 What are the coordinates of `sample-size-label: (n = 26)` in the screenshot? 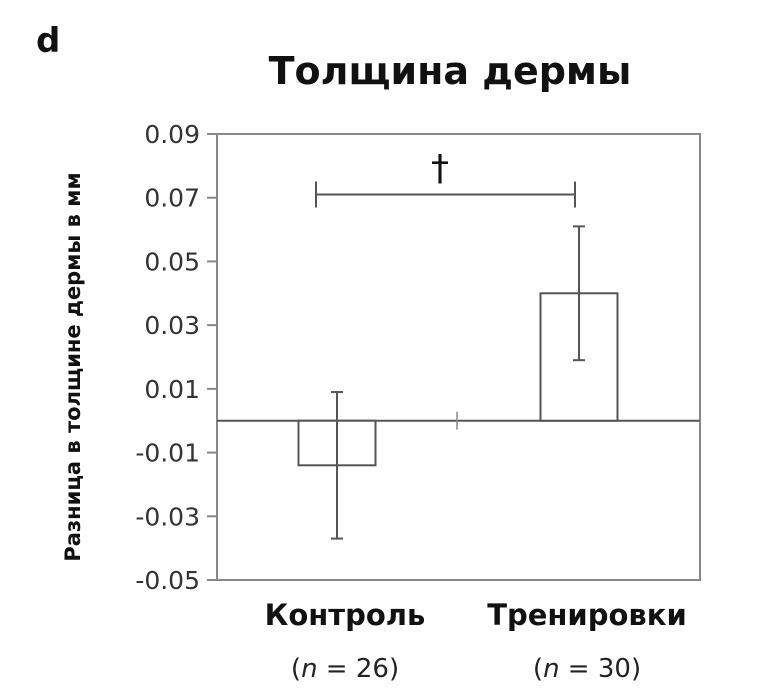 It's located at (345, 669).